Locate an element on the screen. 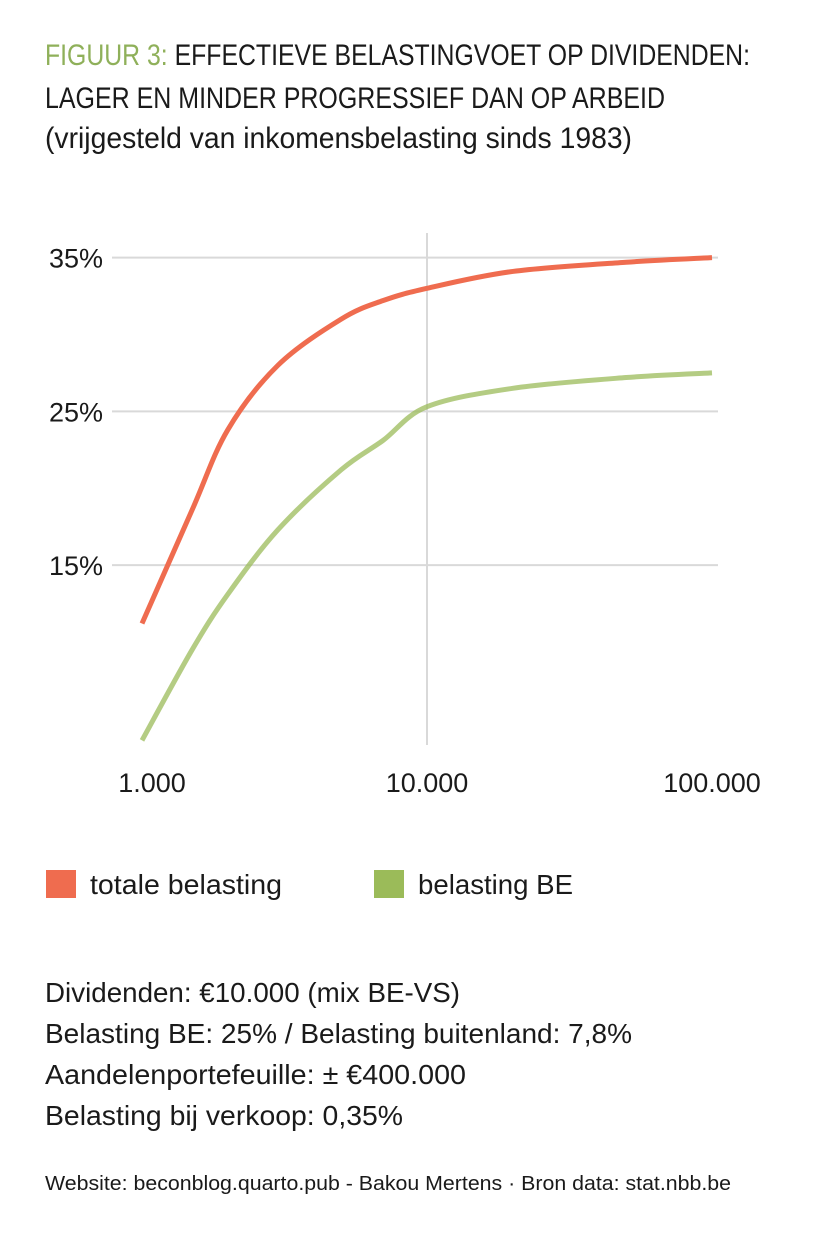 This screenshot has width=840, height=1244. note: Belasting bij verkoop: 0,35% is located at coordinates (224, 1115).